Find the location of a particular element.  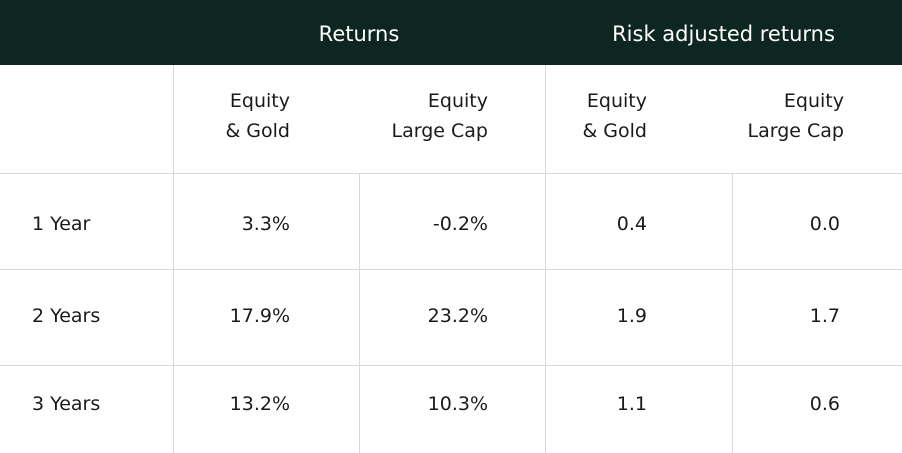

table-cell: 0.6 is located at coordinates (824, 404).